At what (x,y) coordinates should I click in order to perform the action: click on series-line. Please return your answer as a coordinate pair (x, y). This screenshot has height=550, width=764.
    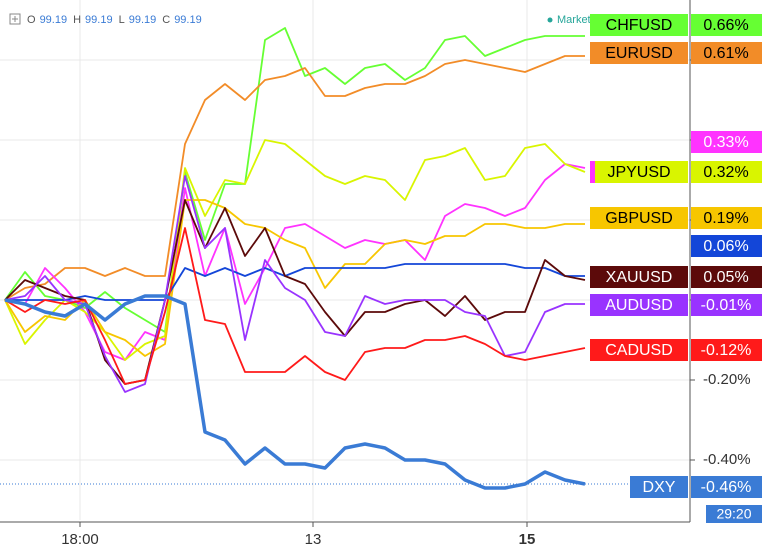
    Looking at the image, I should click on (295, 282).